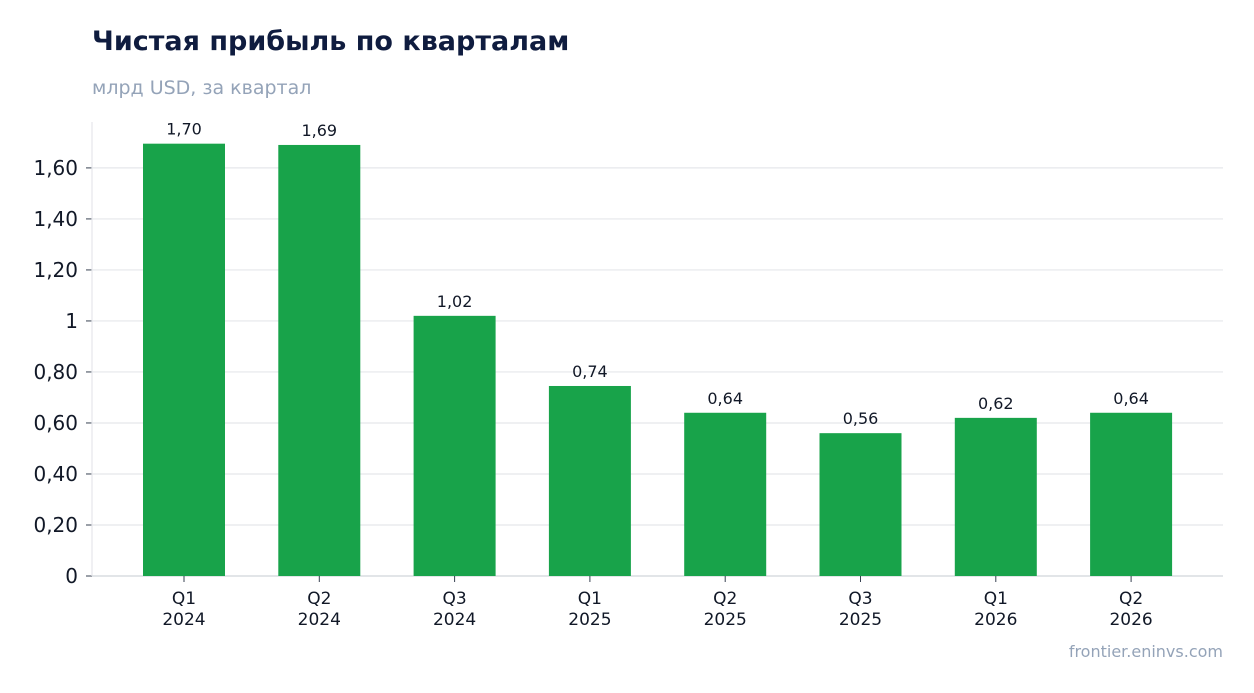 This screenshot has height=693, width=1254. Describe the element at coordinates (55, 270) in the screenshot. I see `y-tick-label: 1,20` at that location.